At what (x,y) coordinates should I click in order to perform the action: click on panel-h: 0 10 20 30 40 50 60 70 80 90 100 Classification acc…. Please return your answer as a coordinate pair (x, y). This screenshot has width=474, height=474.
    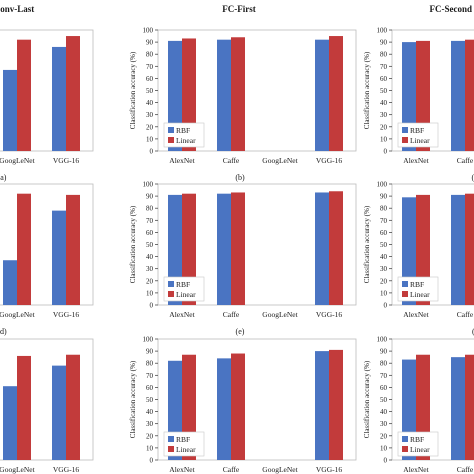
    Looking at the image, I should click on (243, 405).